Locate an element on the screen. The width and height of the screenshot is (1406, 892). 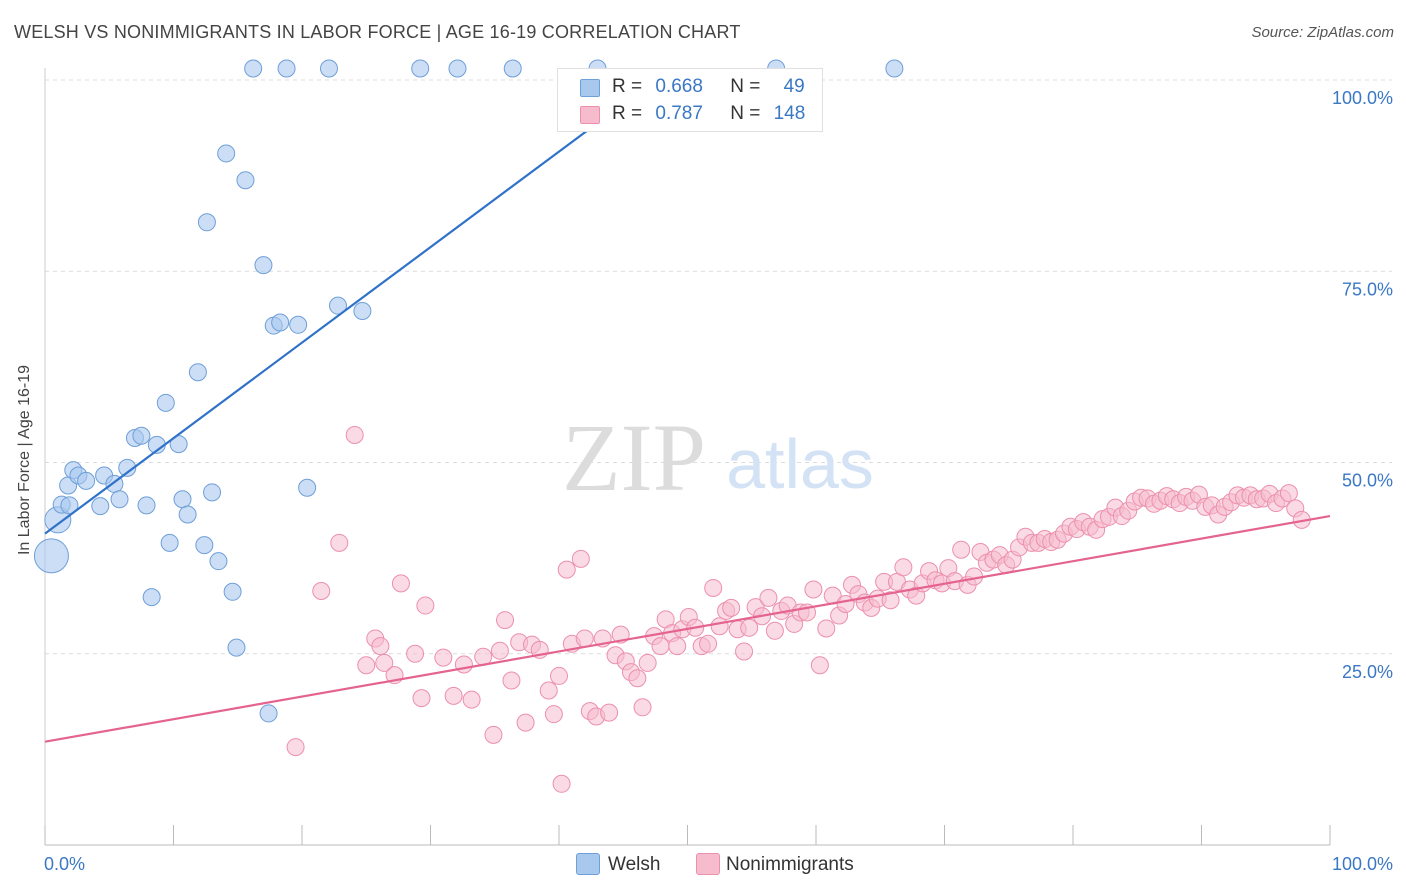
legend-row-welsh: R = 0.668 N = 49 is located at coordinates (692, 87).